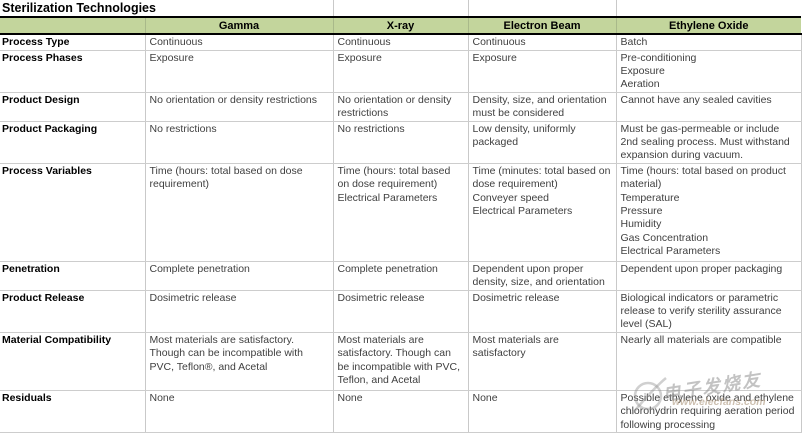  I want to click on row-label: Product Design, so click(72, 107).